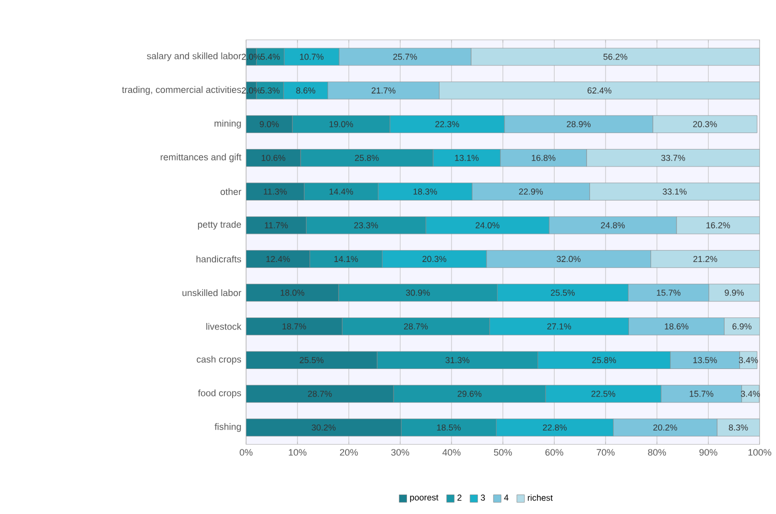 The width and height of the screenshot is (776, 514). Describe the element at coordinates (384, 91) in the screenshot. I see `data-label: 21.7%` at that location.